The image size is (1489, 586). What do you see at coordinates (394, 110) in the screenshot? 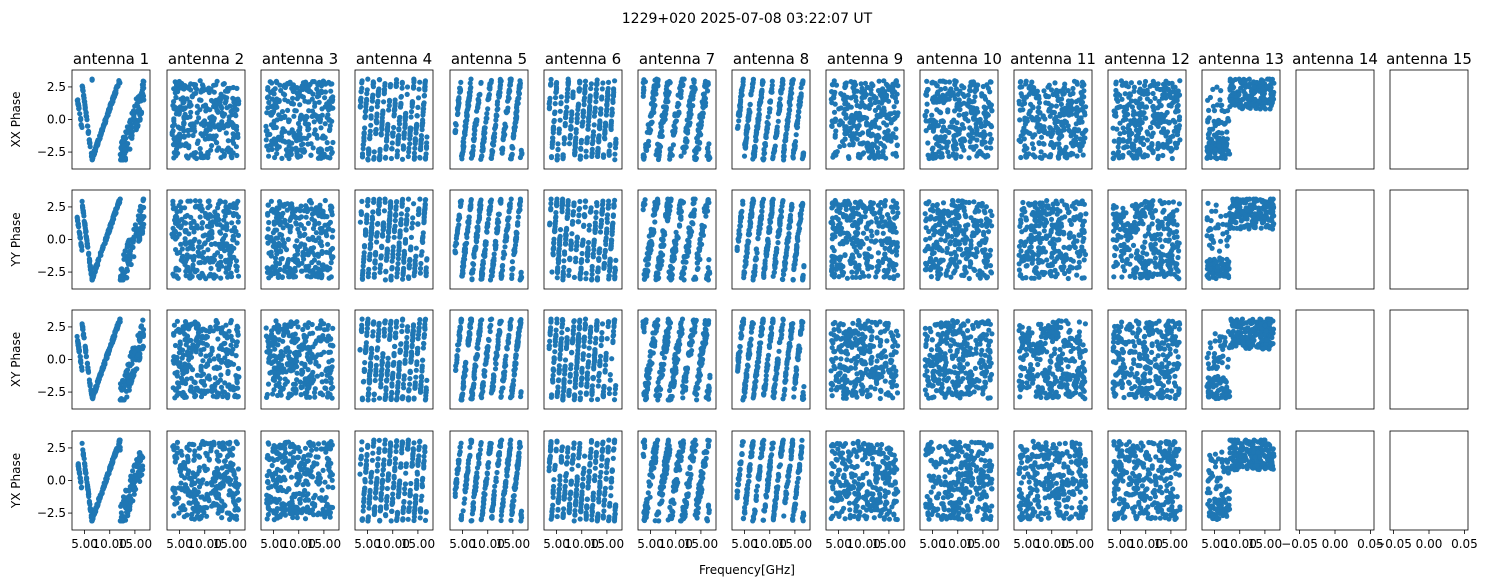
I see `panel-r1-c4: antenna 4` at bounding box center [394, 110].